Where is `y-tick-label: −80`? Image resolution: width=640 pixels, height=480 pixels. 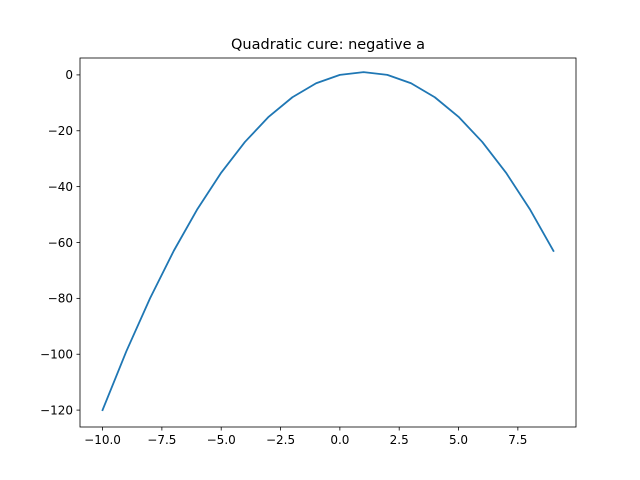
y-tick-label: −80 is located at coordinates (60, 299).